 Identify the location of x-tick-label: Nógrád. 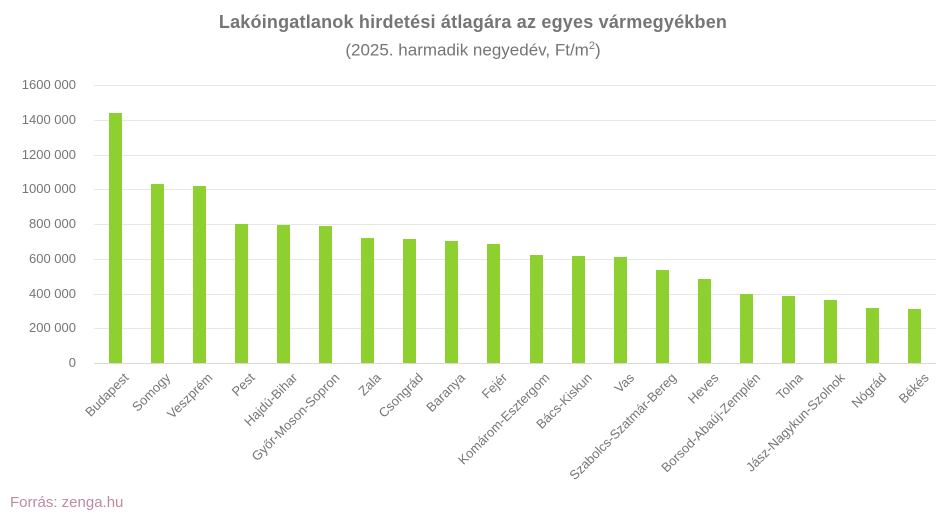
(869, 390).